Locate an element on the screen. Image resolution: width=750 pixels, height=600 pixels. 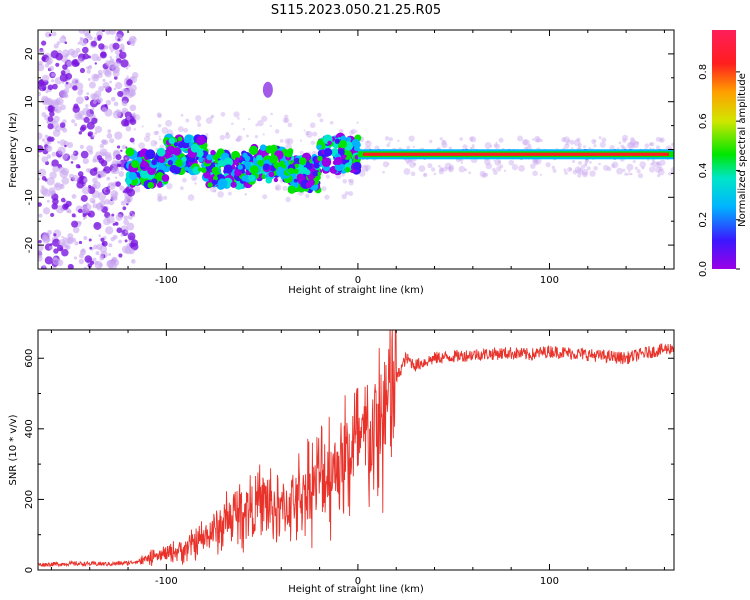
spectrogram-ylabel: Frequency (Hz) is located at coordinates (13, 150).